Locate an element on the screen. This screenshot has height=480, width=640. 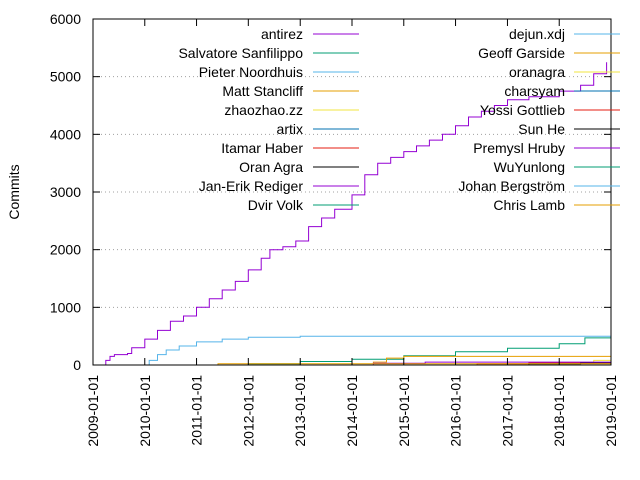
y-tick-label: 6000 is located at coordinates (65, 19).